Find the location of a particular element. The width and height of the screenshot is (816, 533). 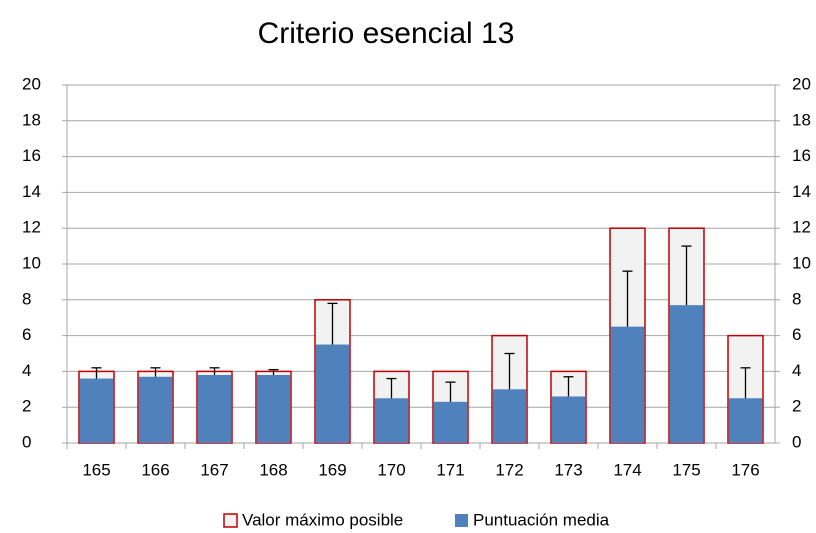

y2-tick-label: 12 is located at coordinates (801, 227).